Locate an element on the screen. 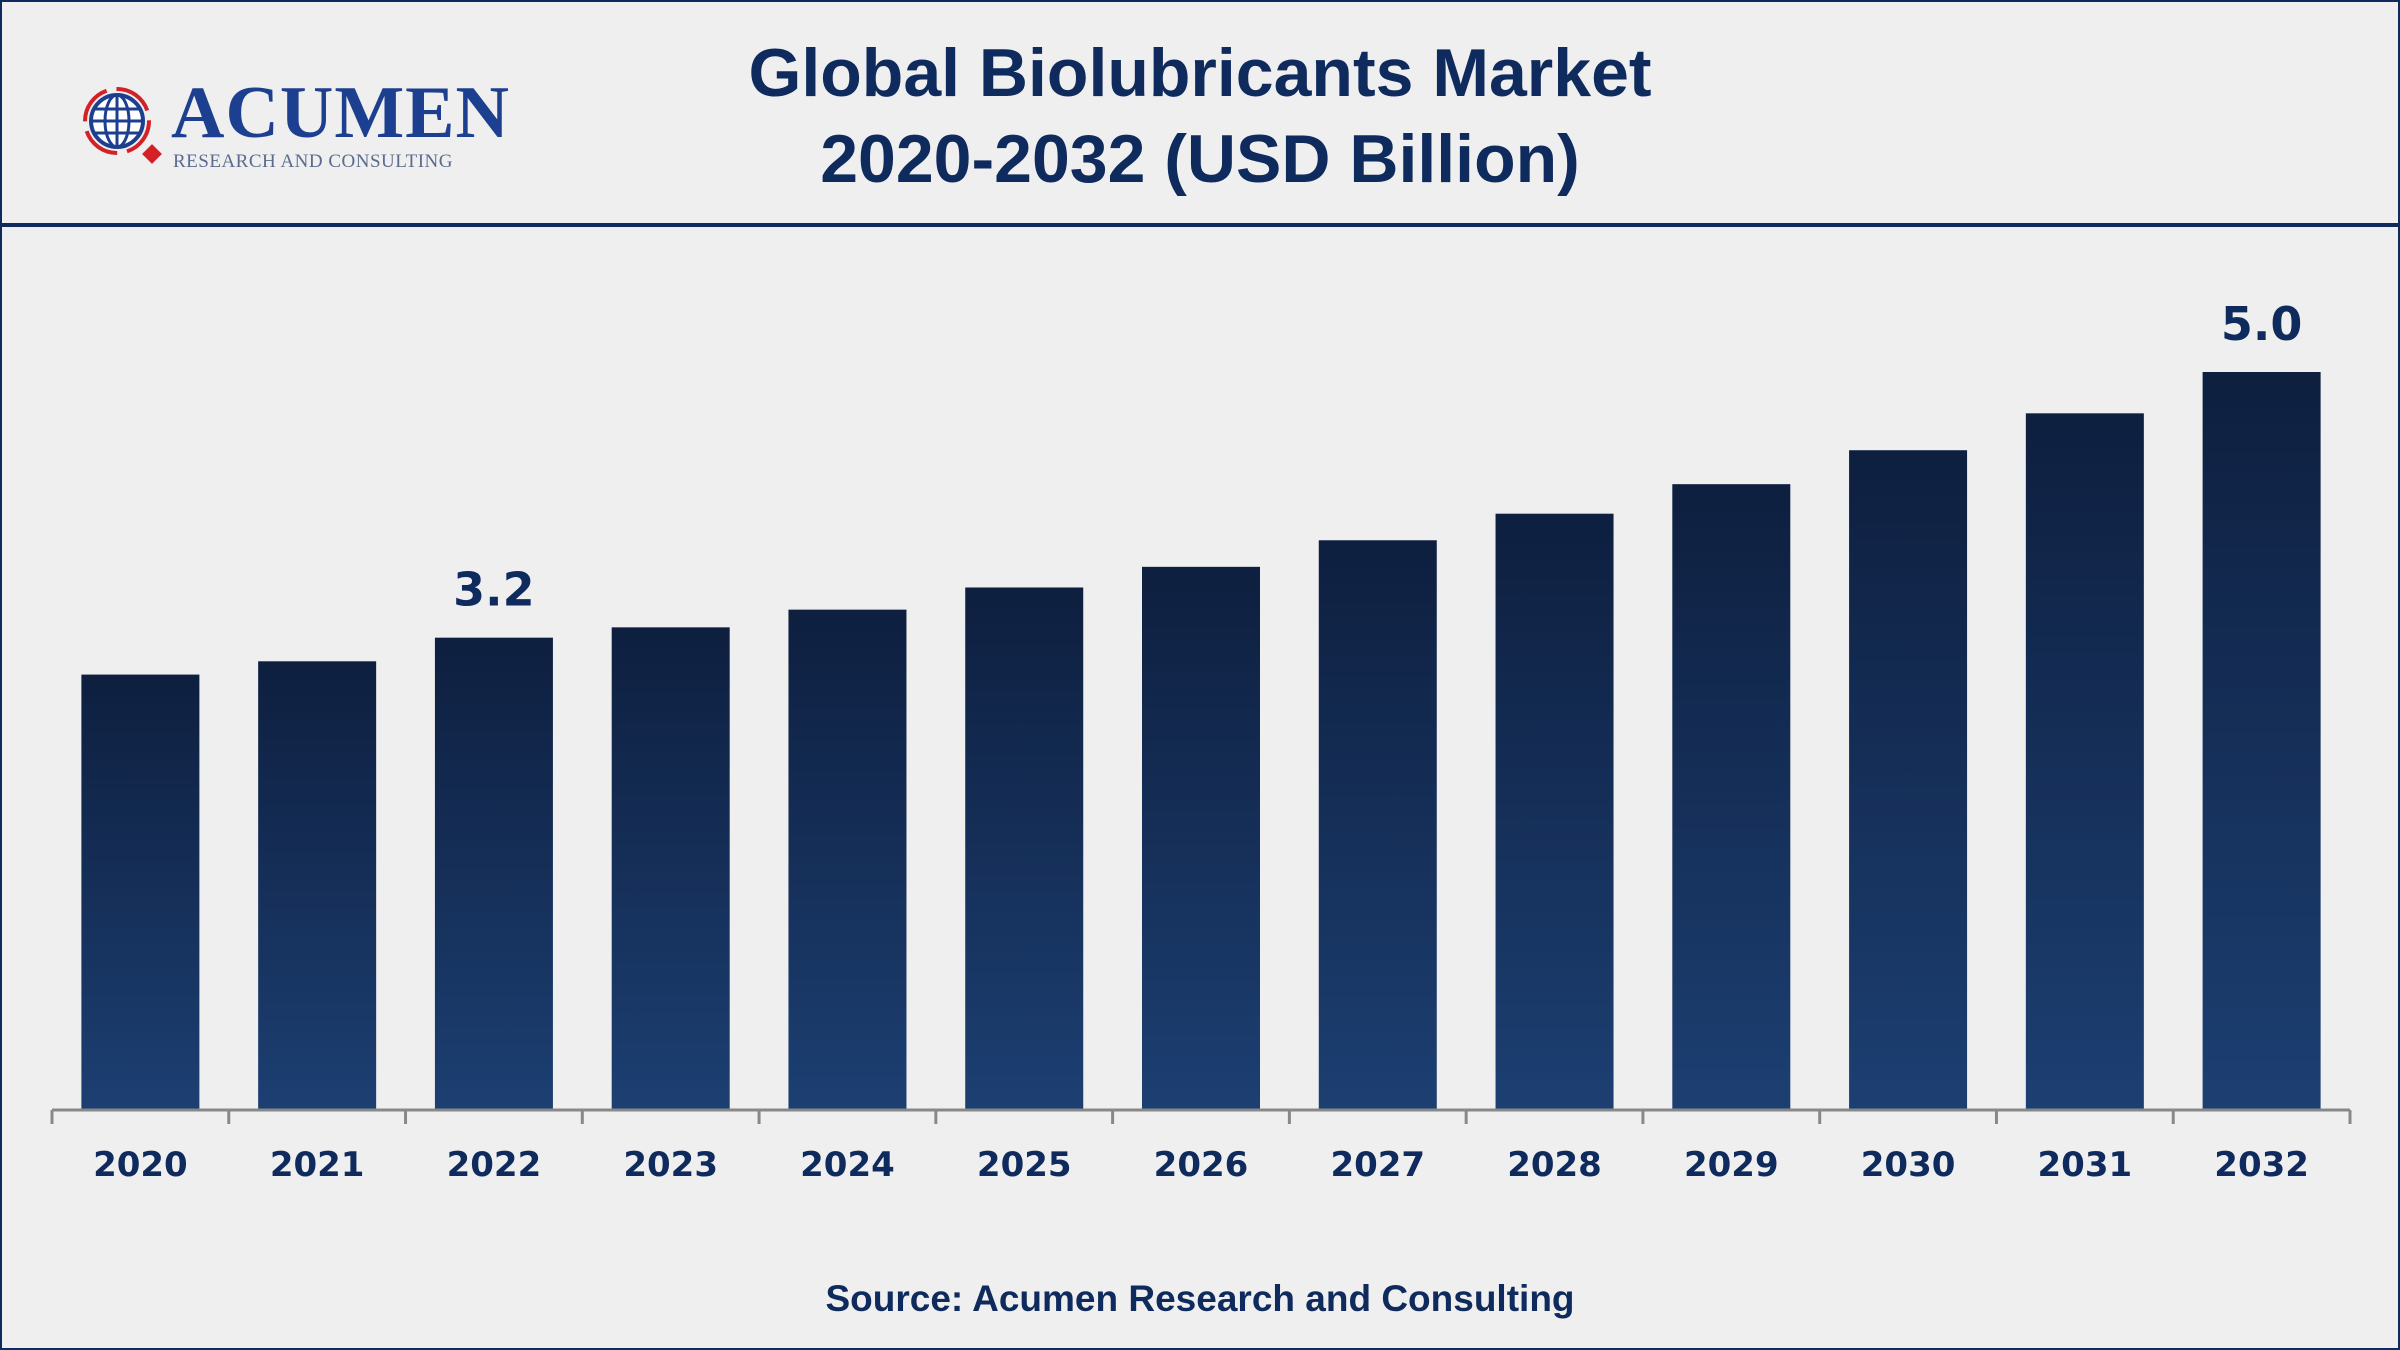 The height and width of the screenshot is (1350, 2400). bar-2024 is located at coordinates (847, 859).